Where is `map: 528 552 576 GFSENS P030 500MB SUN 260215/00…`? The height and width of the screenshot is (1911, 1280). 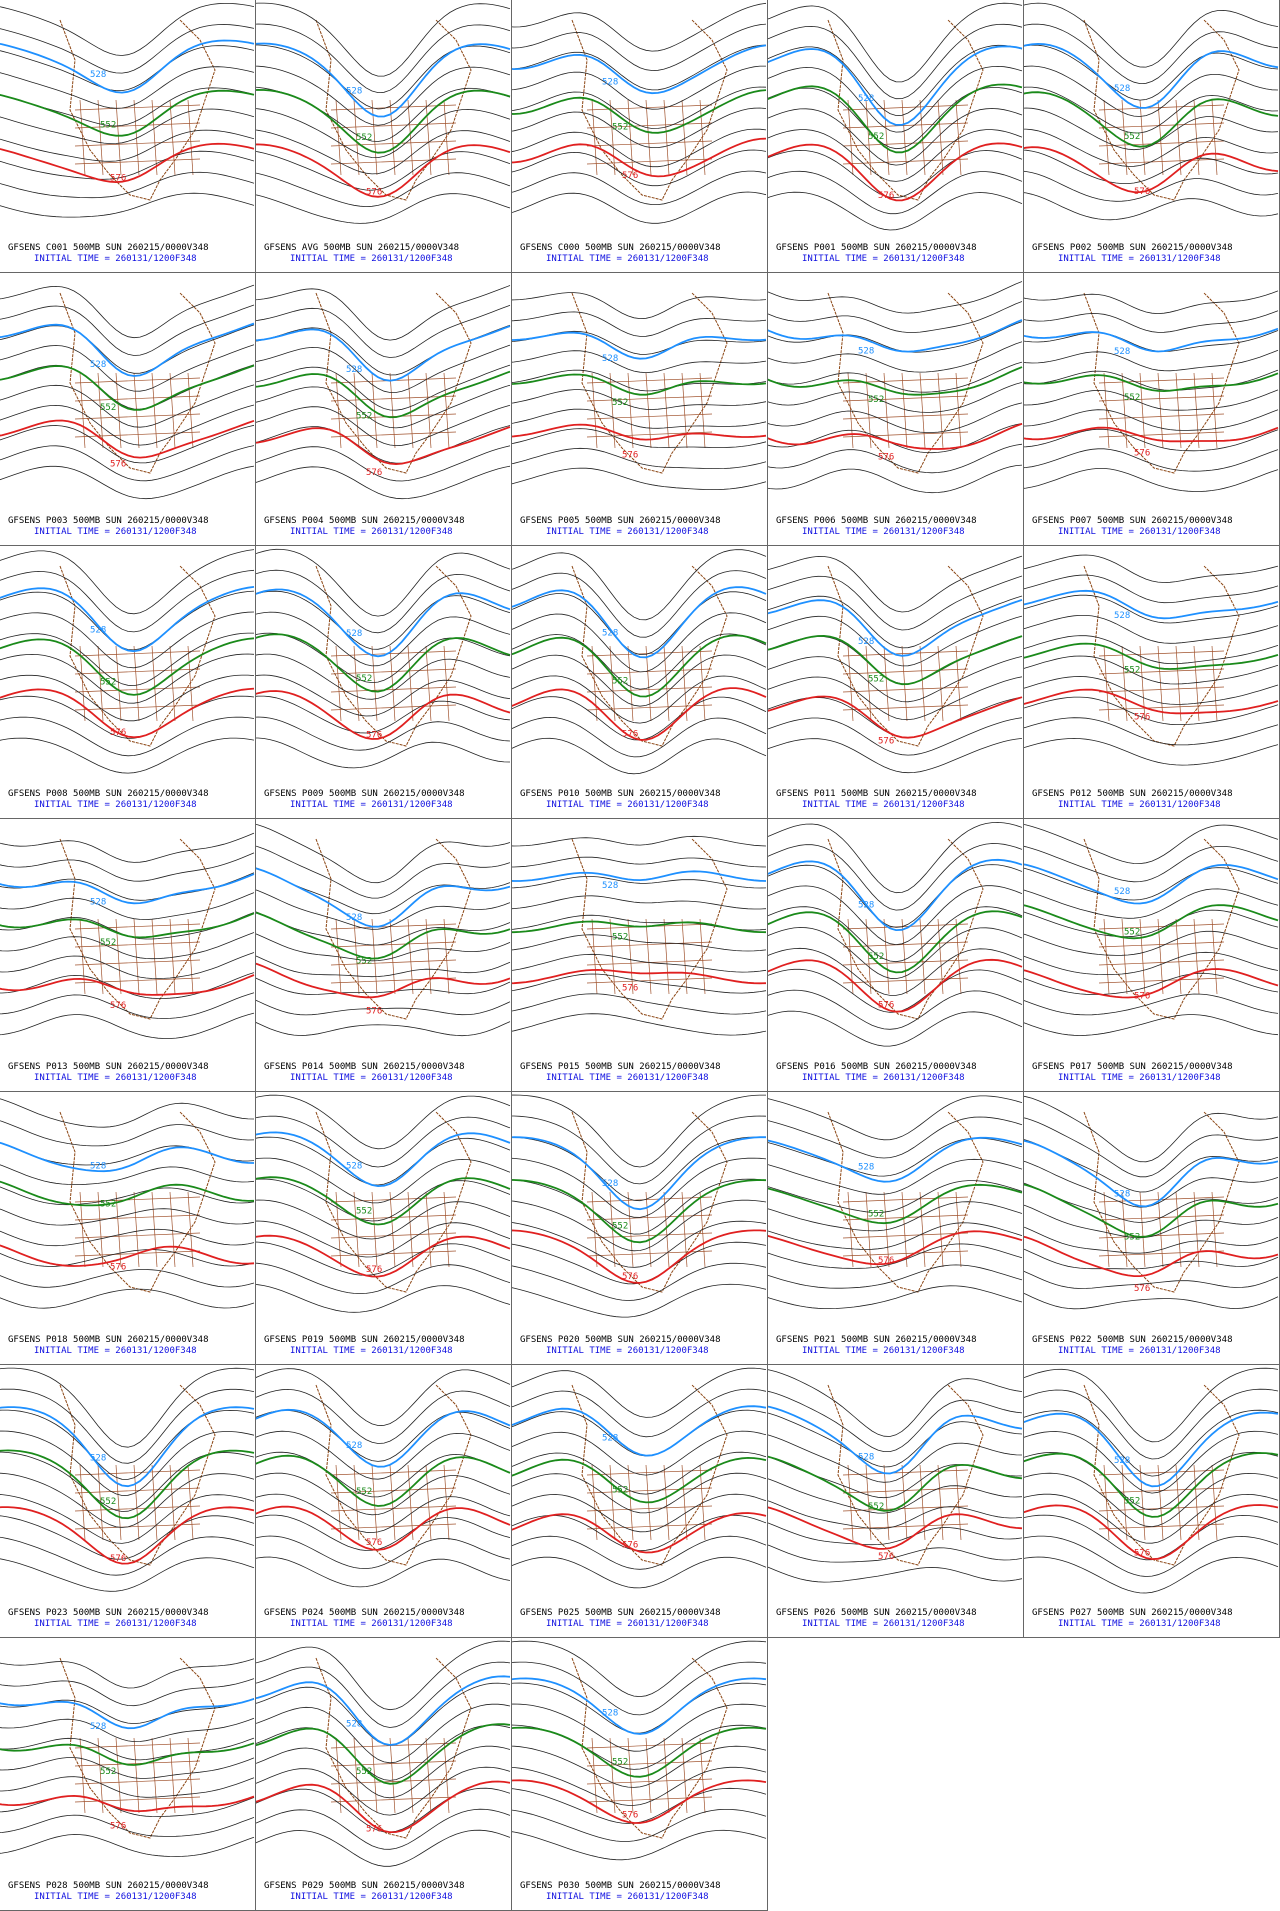
map: 528 552 576 GFSENS P030 500MB SUN 260215/00… is located at coordinates (639, 1774).